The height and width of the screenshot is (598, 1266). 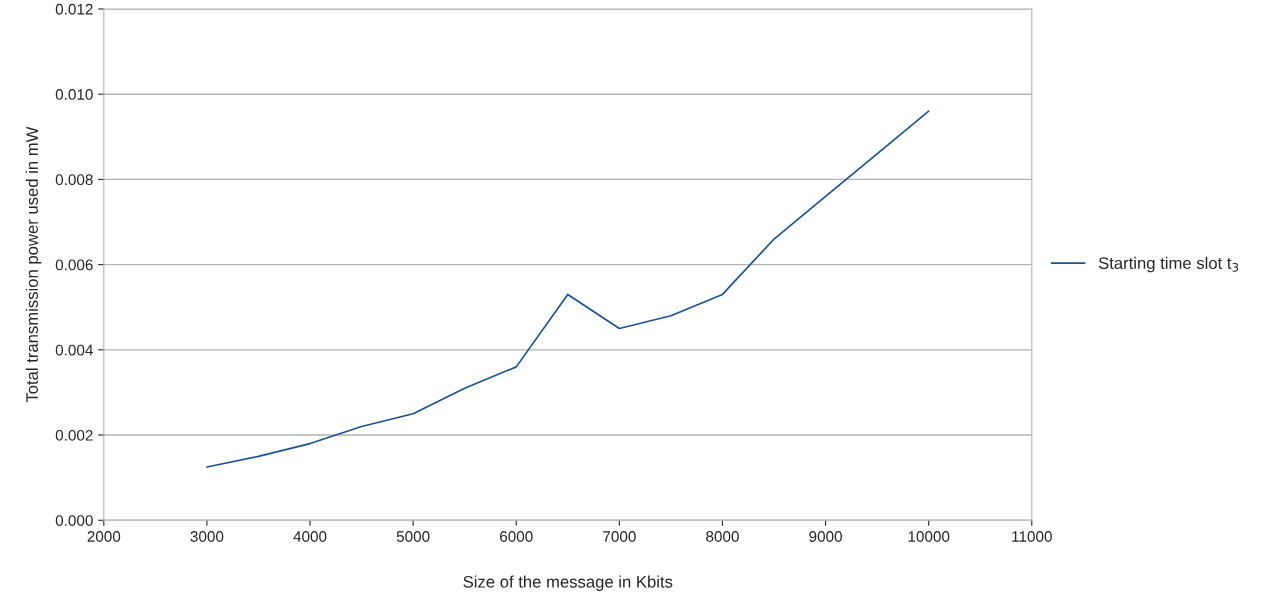 I want to click on x-tick-label: 2000, so click(x=104, y=536).